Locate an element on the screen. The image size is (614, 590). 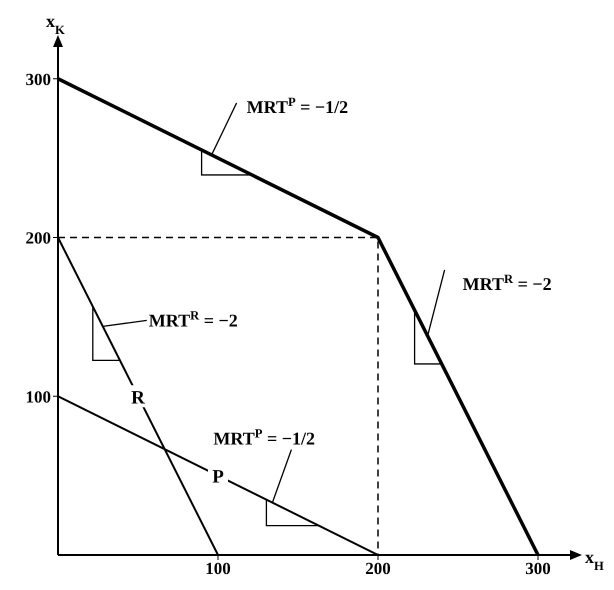
series-label: R is located at coordinates (138, 397).